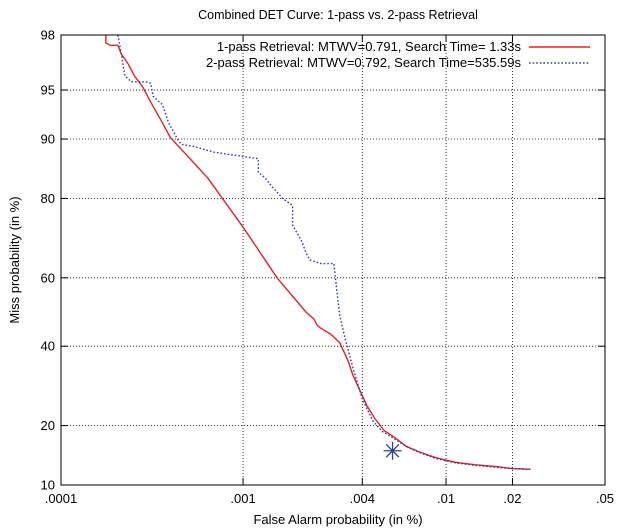 The height and width of the screenshot is (531, 628). I want to click on y-axis-label: Miss probability (in %), so click(14, 259).